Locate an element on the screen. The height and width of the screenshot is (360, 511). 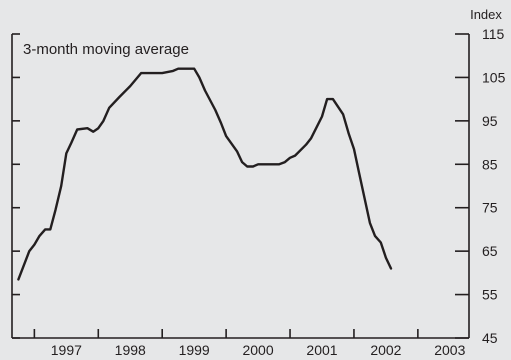
x-tick-label: 1997 is located at coordinates (66, 350).